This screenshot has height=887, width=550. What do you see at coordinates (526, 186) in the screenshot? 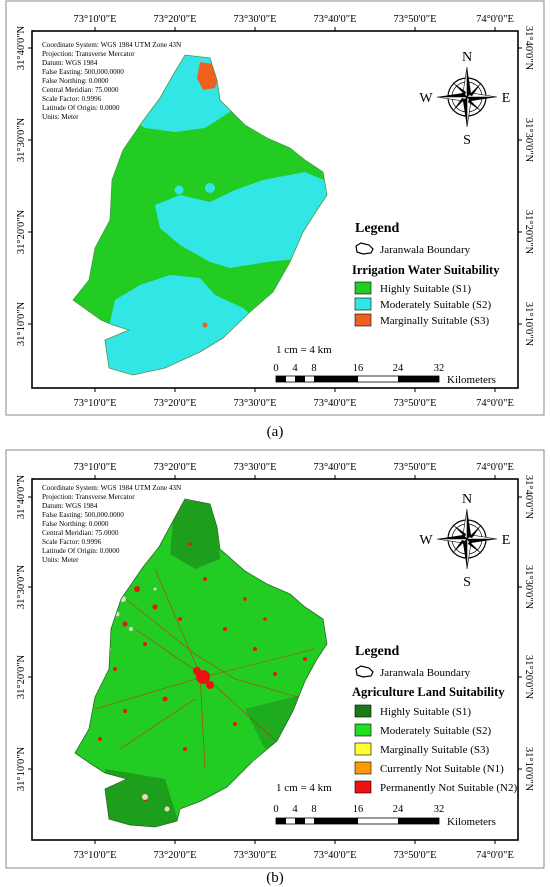
I see `right-ticks-a: 31°40'0"N 31°30'0"N 31°20'0"N 31°10'0"N` at bounding box center [526, 186].